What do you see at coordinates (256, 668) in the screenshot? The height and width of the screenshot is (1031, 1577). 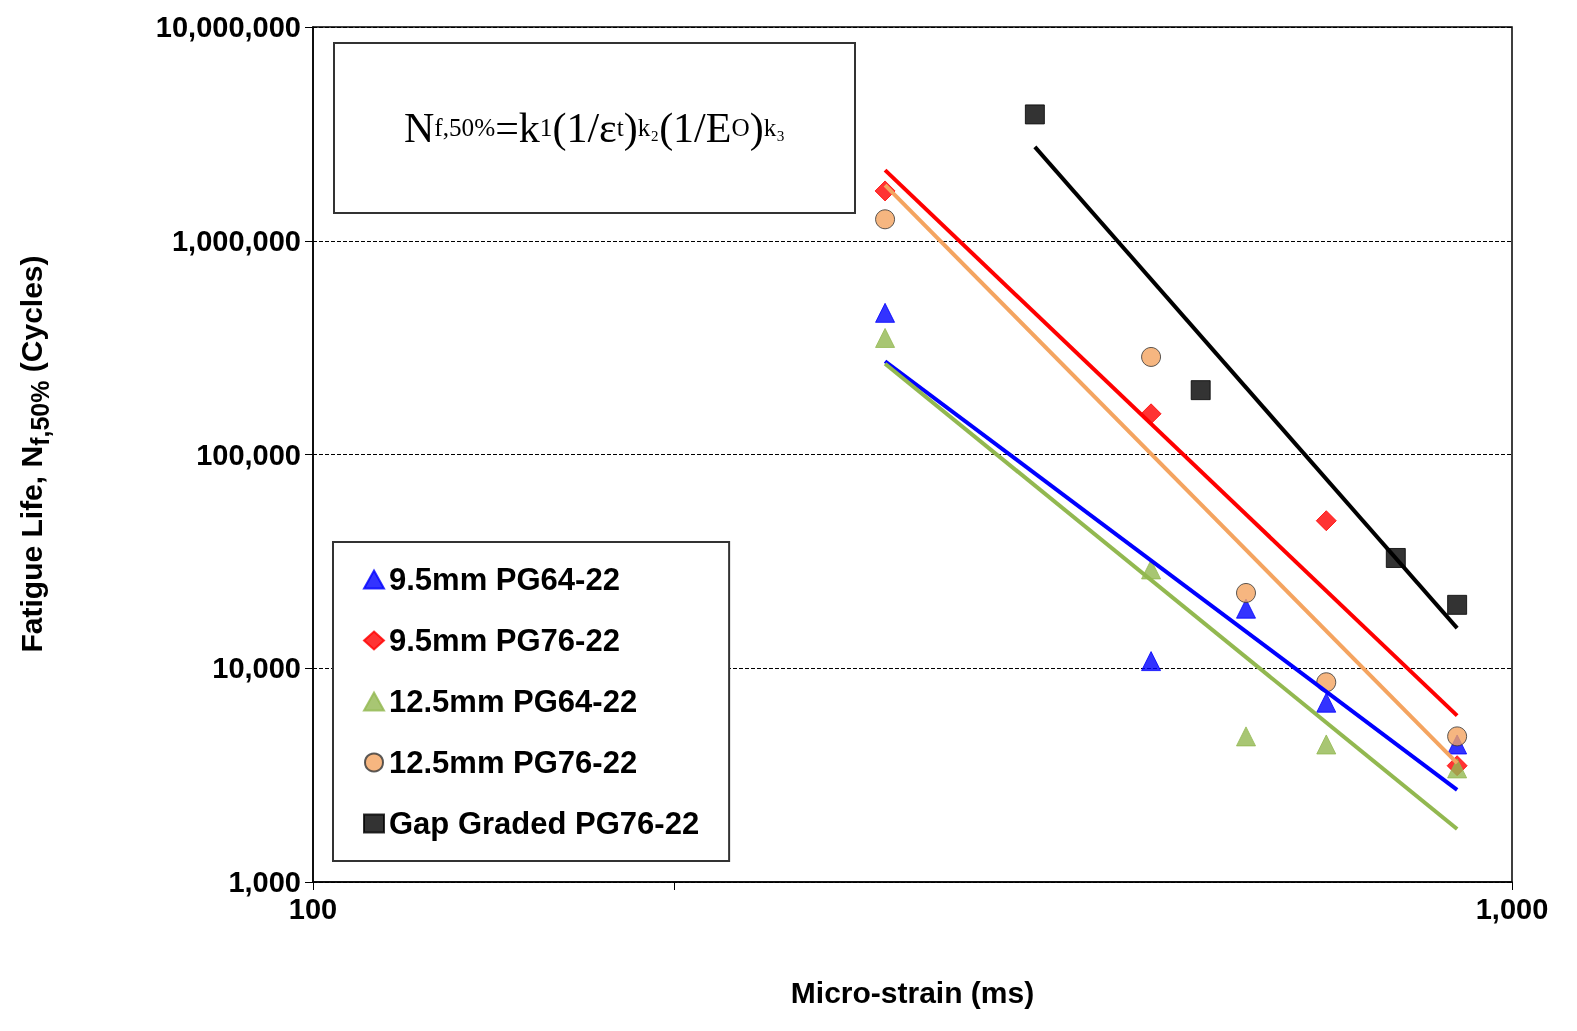 I see `y-tick-label: 10,000` at bounding box center [256, 668].